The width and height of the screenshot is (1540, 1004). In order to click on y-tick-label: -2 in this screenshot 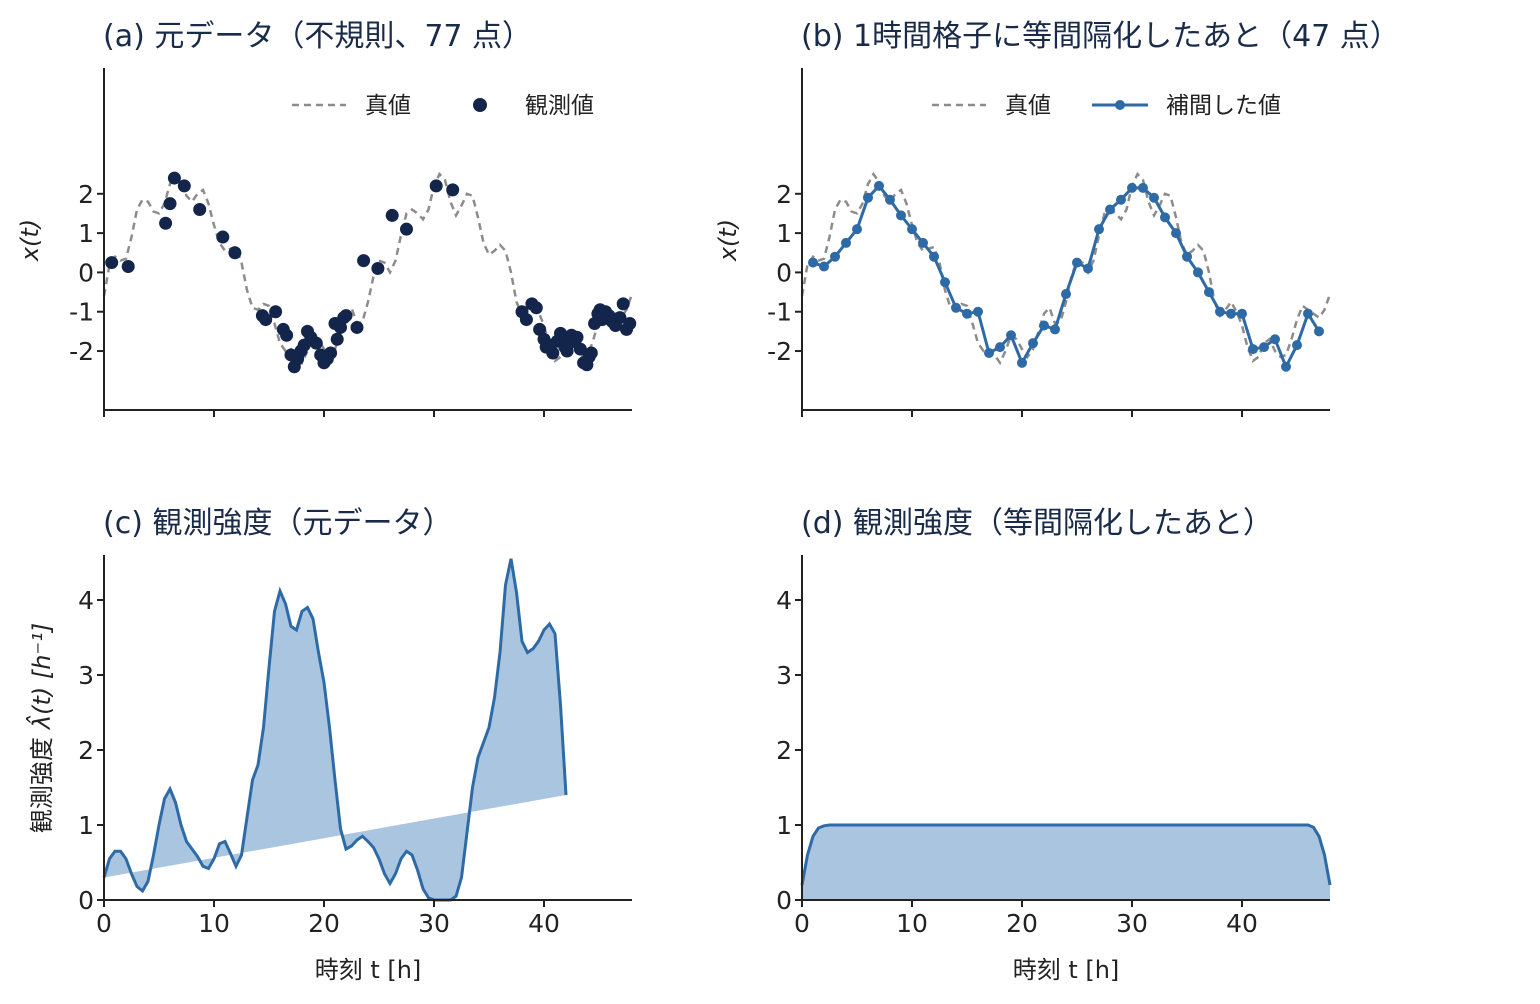, I will do `click(779, 351)`.